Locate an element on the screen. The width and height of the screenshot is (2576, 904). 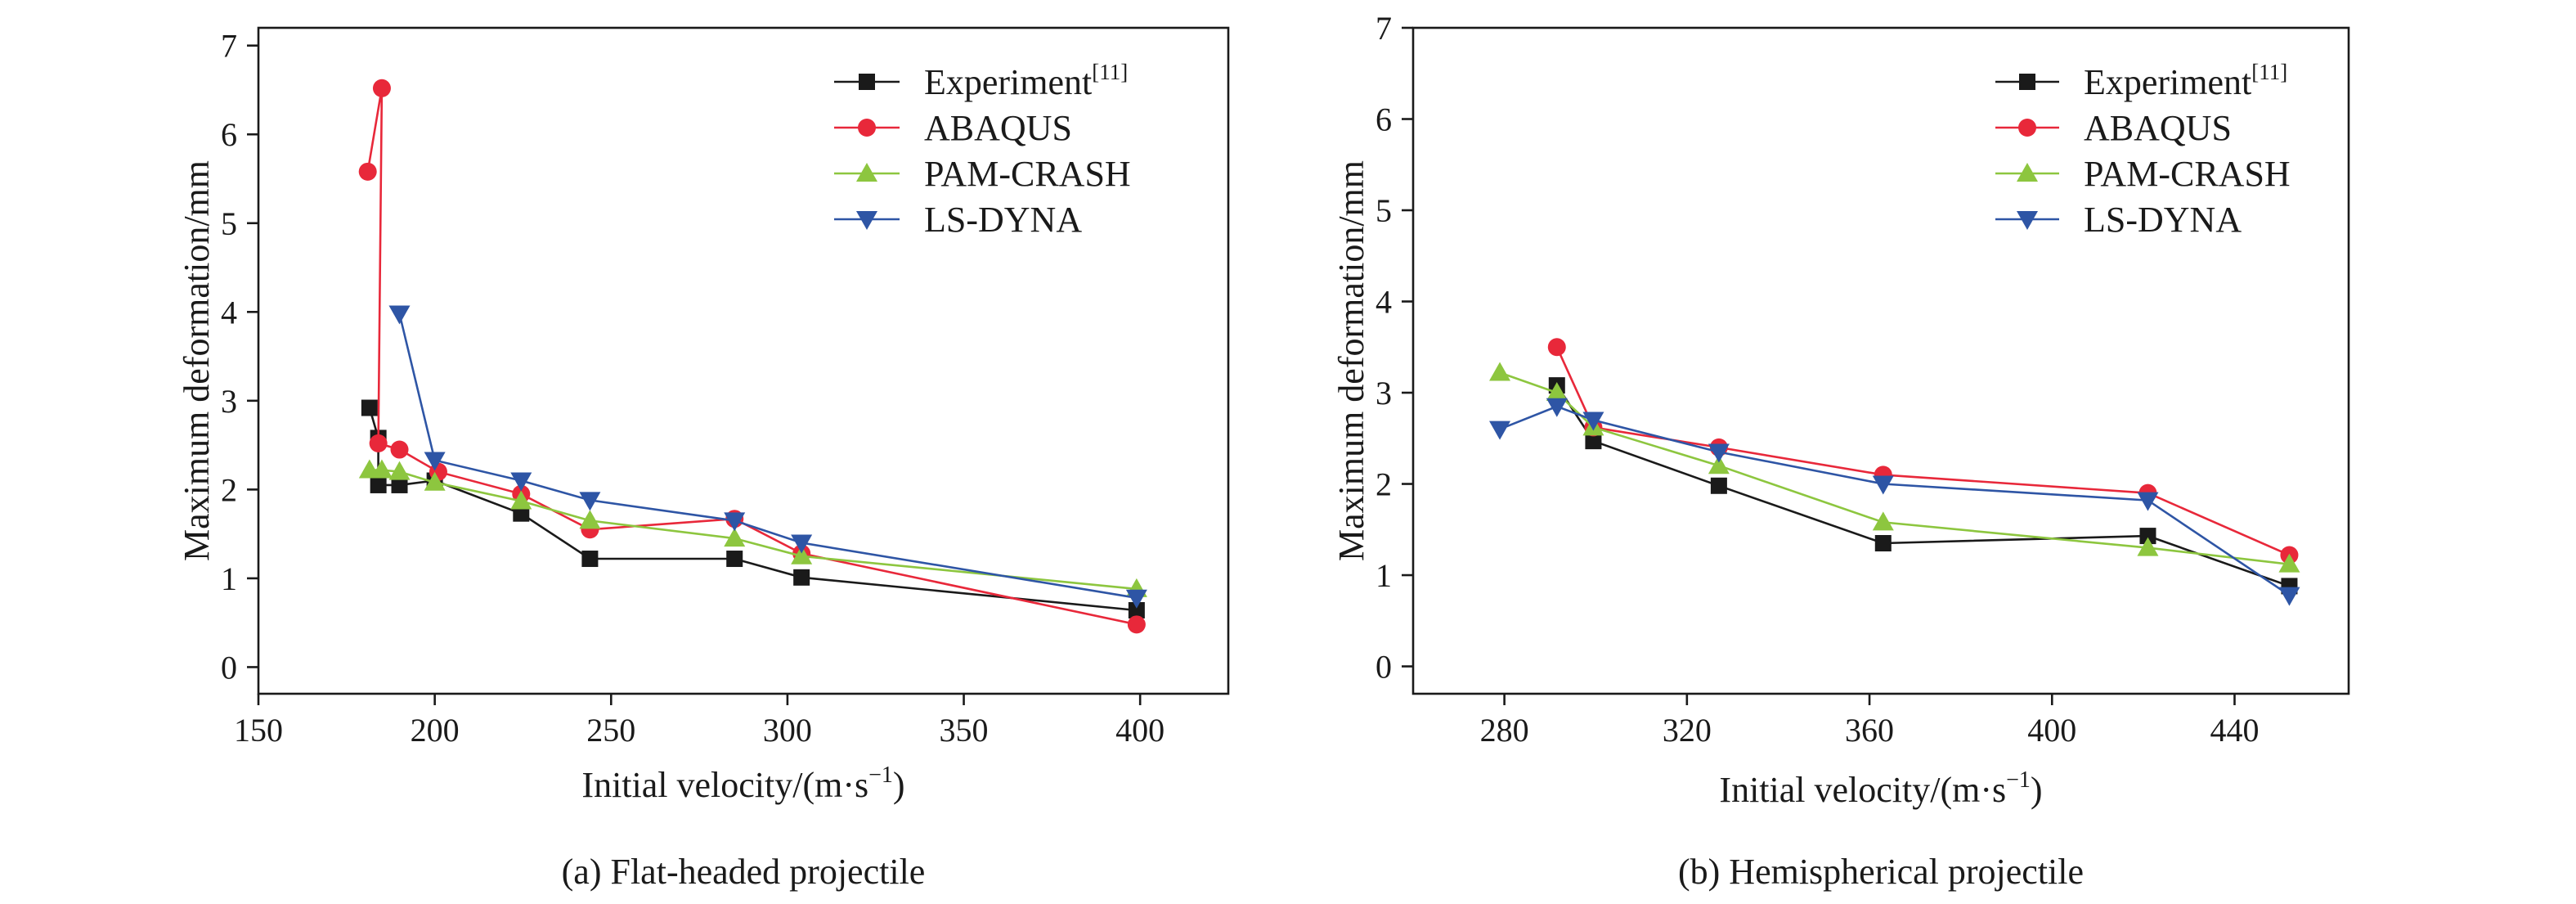
chart-b-y-tick-label: 6 is located at coordinates (1384, 119).